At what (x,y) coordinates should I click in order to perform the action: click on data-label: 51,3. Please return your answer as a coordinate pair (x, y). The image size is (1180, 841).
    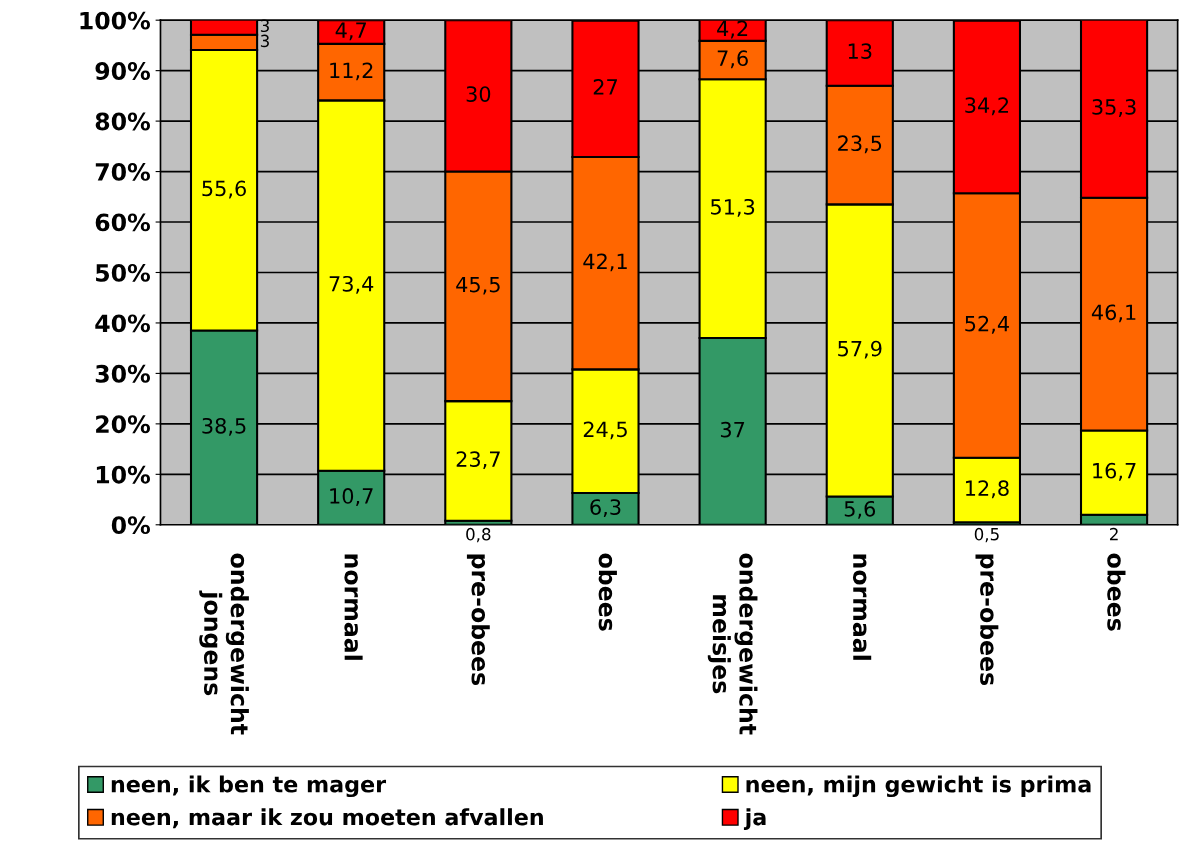
    Looking at the image, I should click on (733, 207).